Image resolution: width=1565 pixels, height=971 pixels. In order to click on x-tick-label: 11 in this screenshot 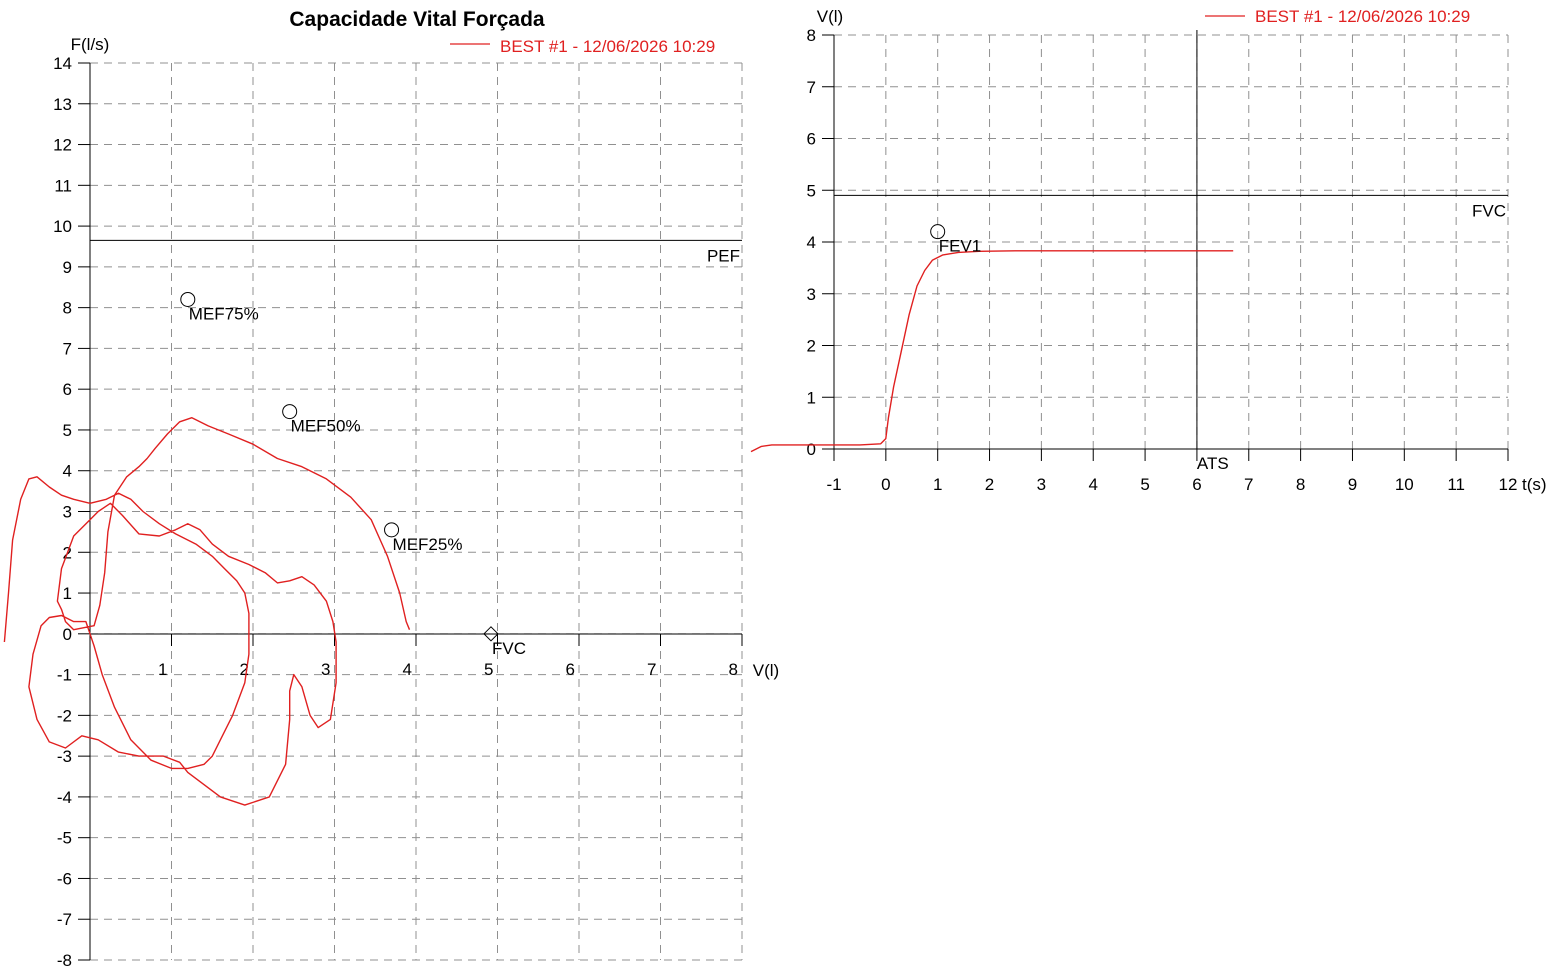, I will do `click(1456, 484)`.